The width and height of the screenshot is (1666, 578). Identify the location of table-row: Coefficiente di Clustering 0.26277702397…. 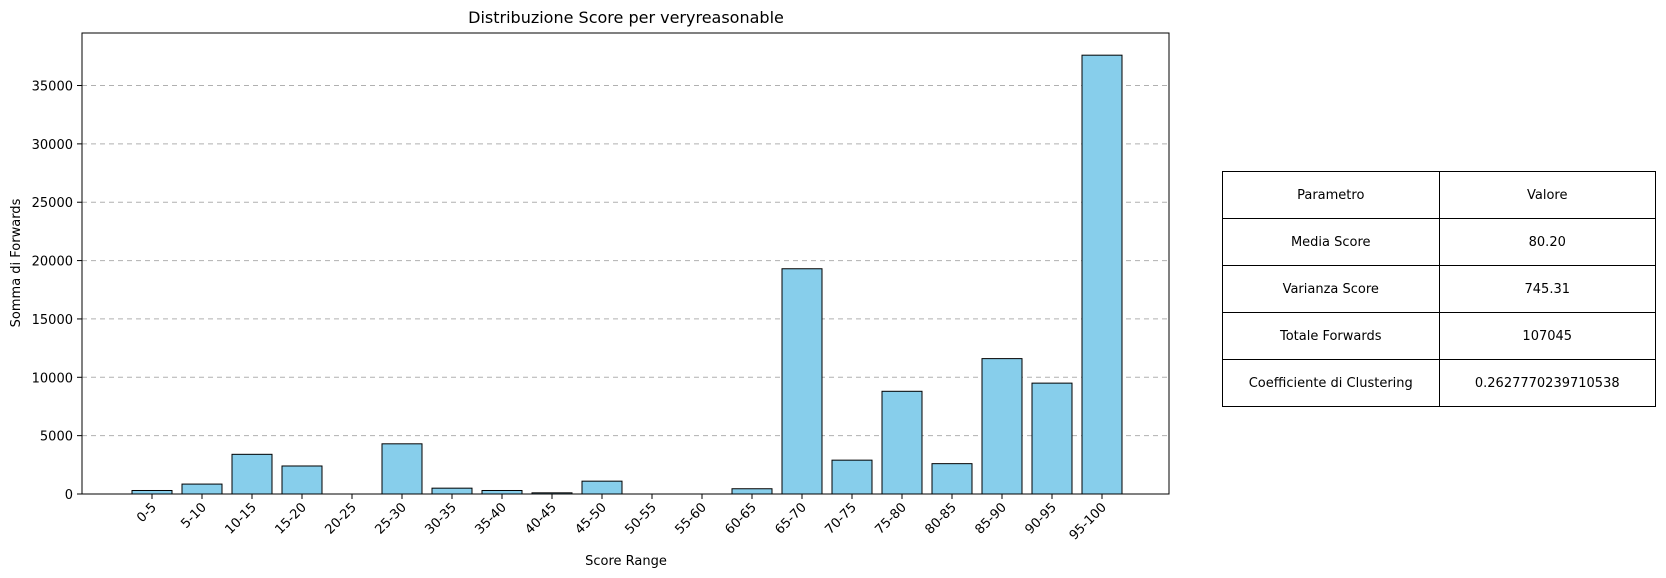
(1439, 383).